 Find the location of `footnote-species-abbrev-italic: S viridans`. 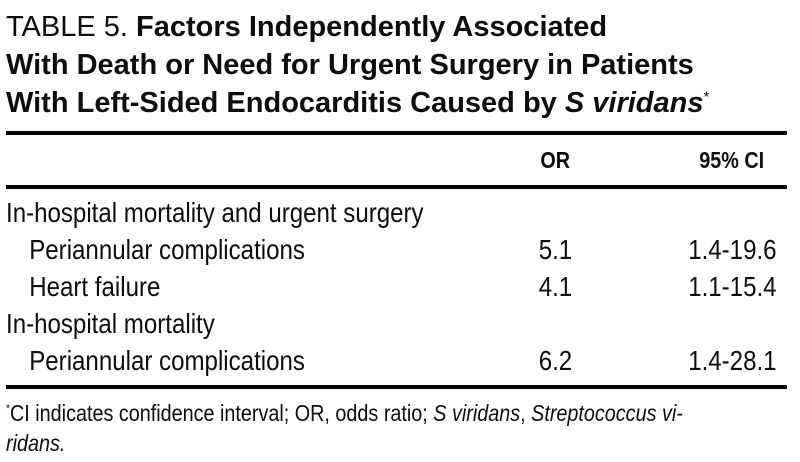

footnote-species-abbrev-italic: S viridans is located at coordinates (477, 413).